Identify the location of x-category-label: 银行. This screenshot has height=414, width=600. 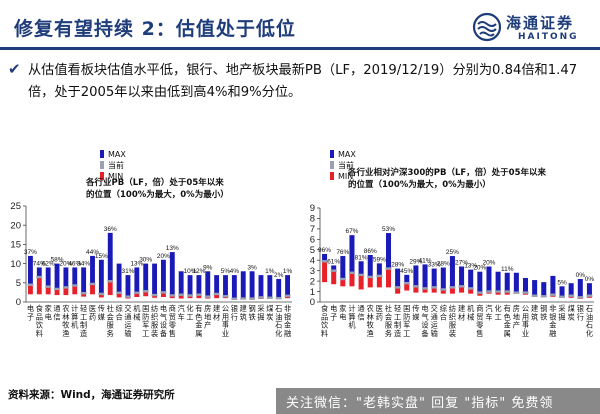
(580, 312).